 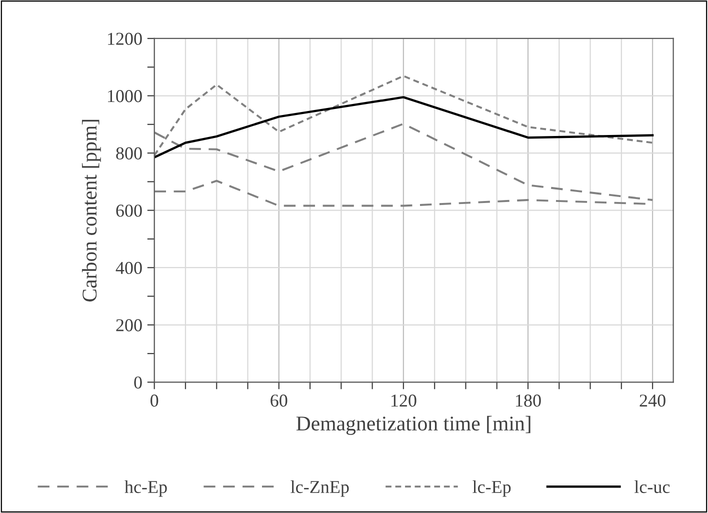 What do you see at coordinates (652, 487) in the screenshot?
I see `legend-label: lc-uc` at bounding box center [652, 487].